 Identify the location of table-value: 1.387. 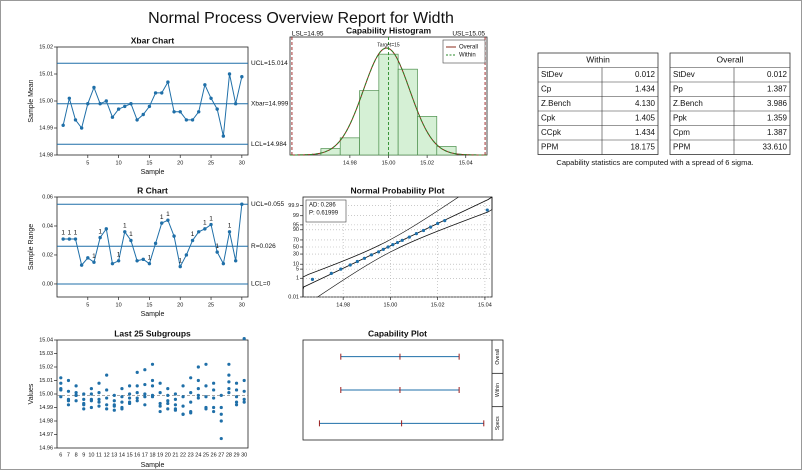
(777, 132).